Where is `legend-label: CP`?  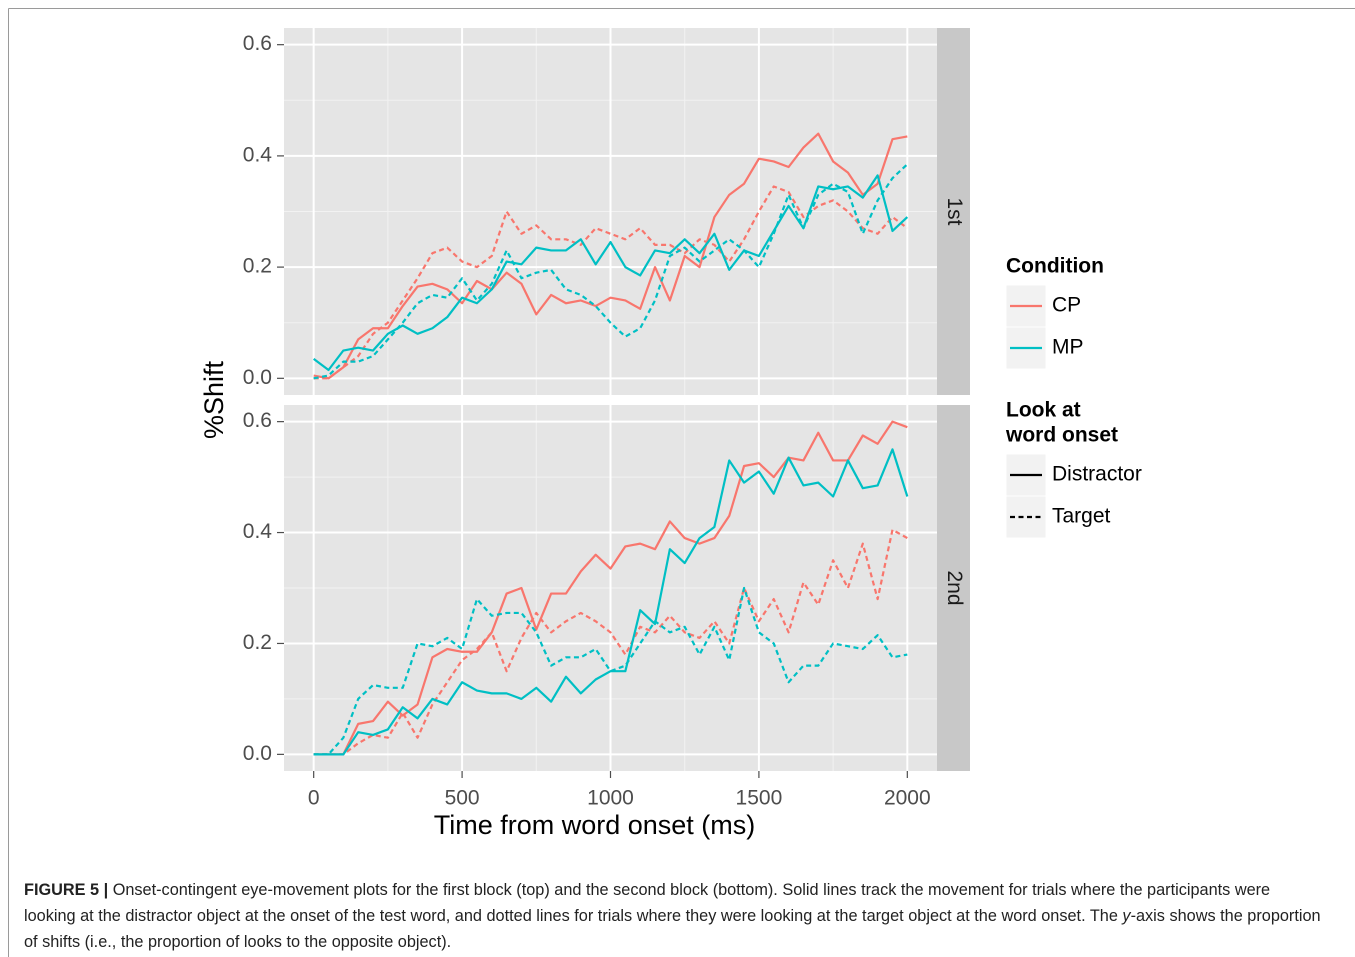 legend-label: CP is located at coordinates (1066, 305).